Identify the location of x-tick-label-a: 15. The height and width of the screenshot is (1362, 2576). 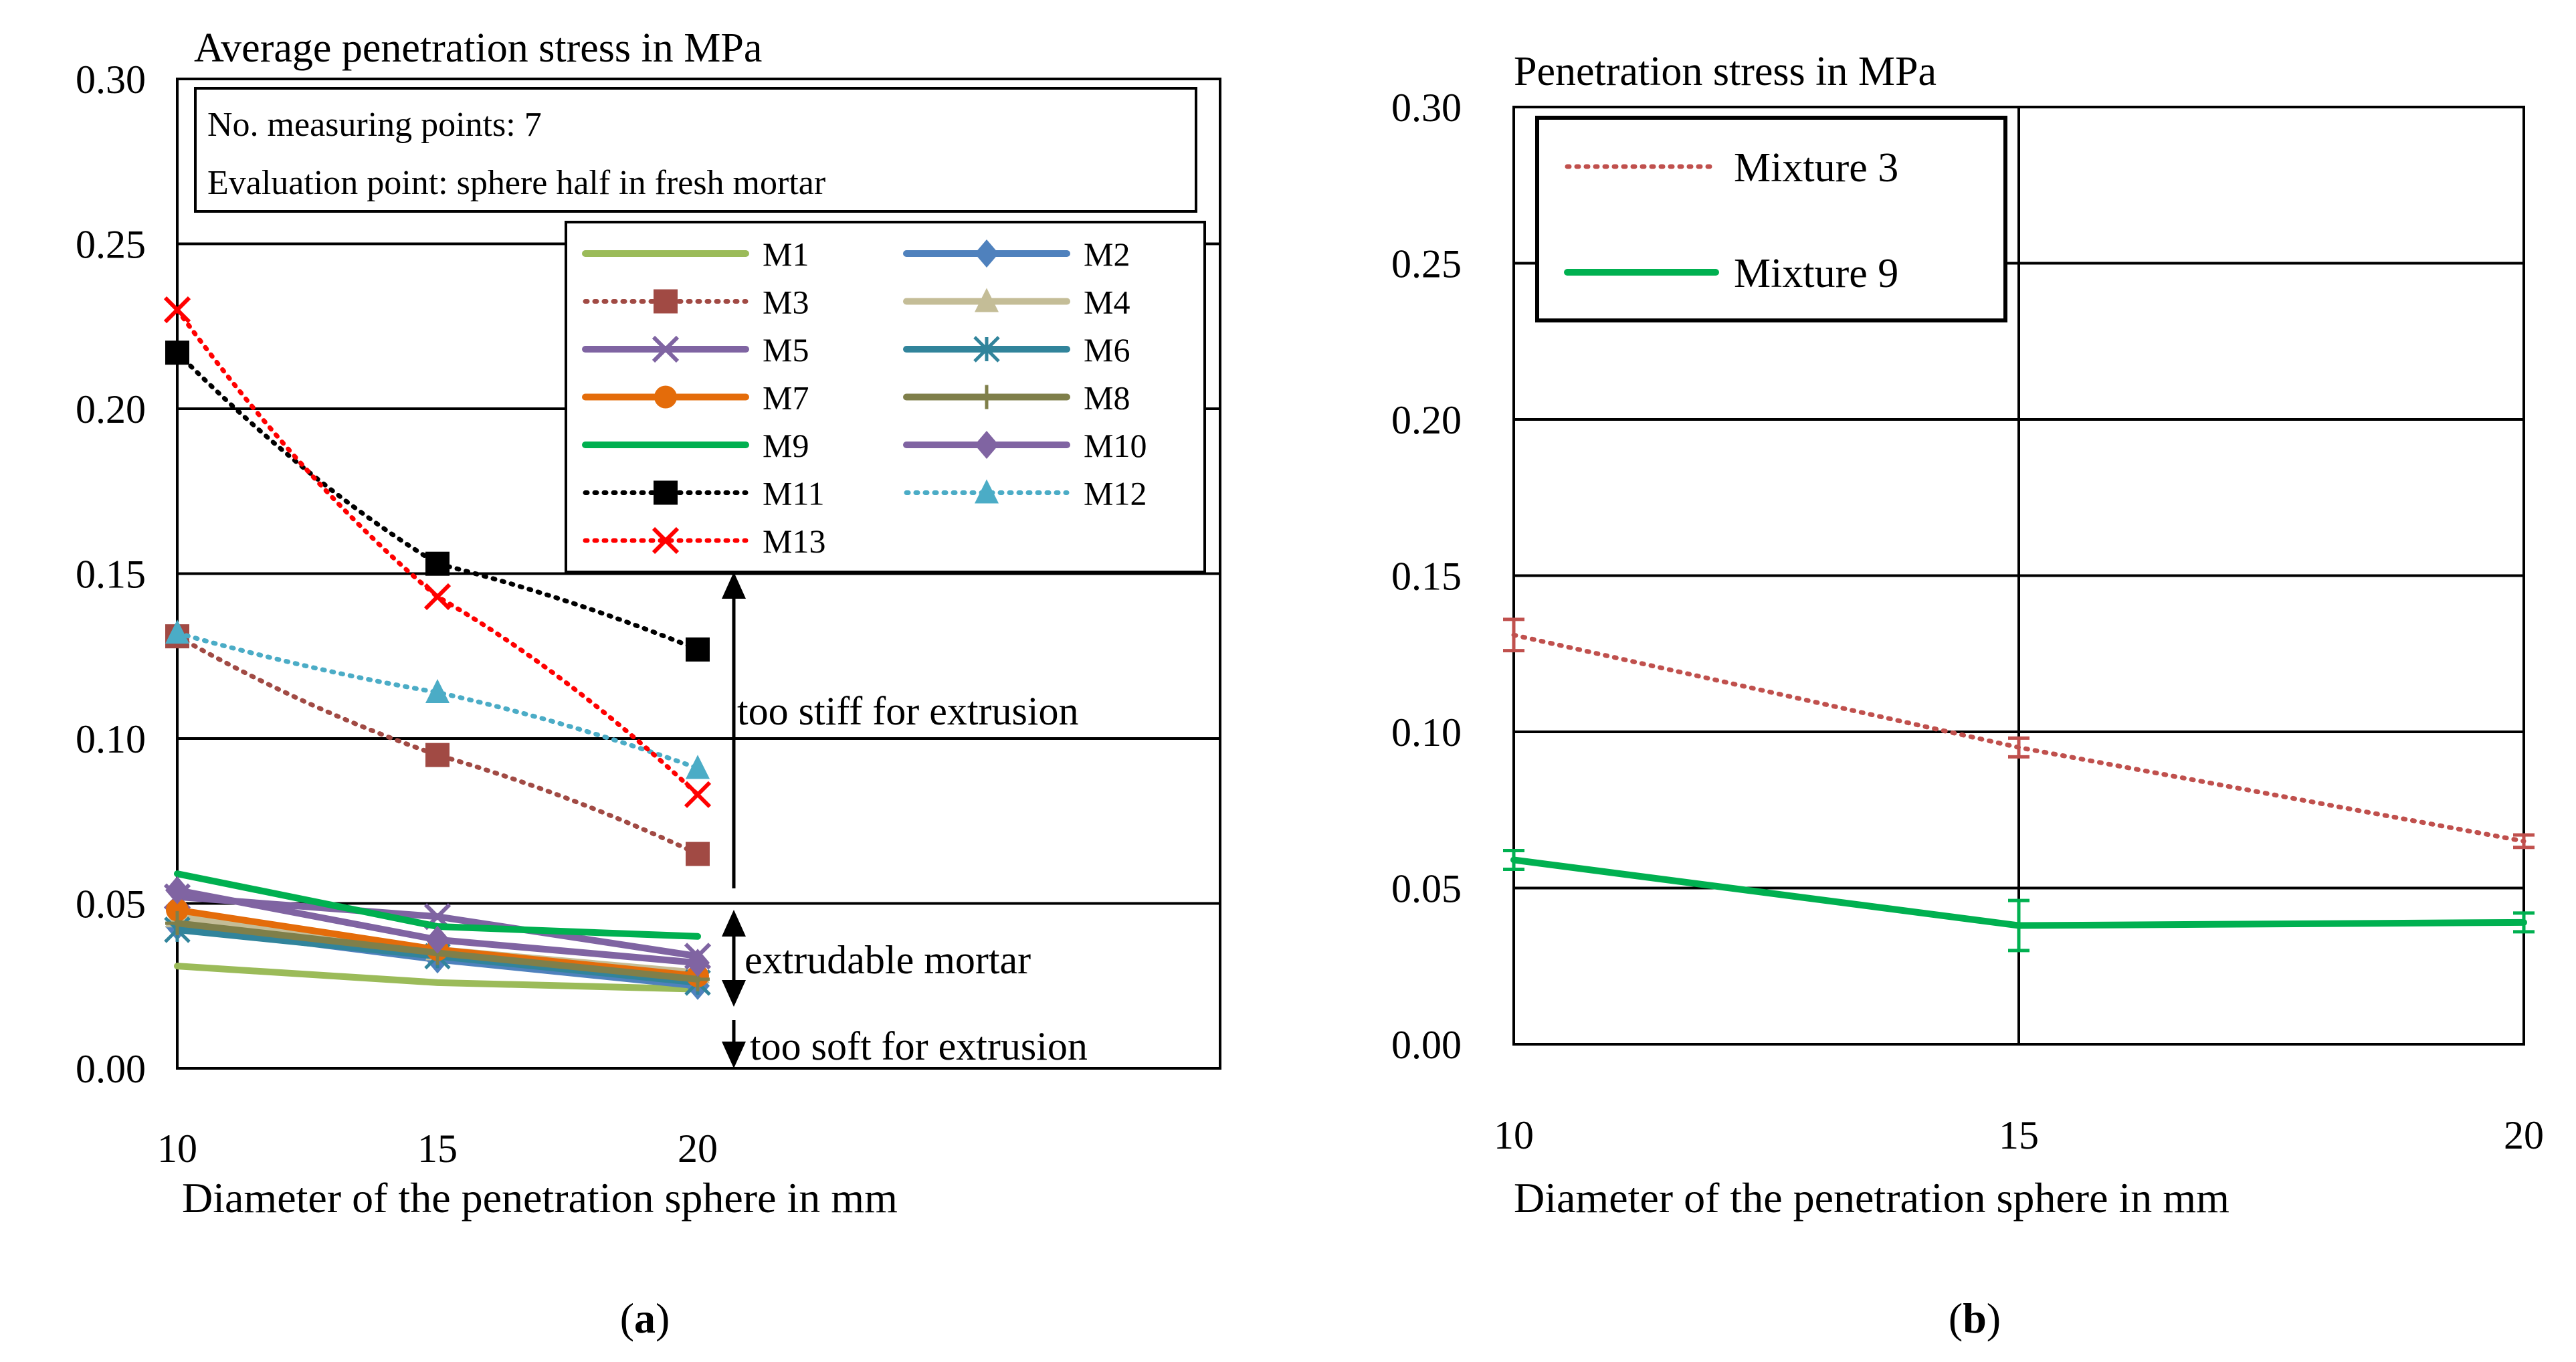
(437, 1149).